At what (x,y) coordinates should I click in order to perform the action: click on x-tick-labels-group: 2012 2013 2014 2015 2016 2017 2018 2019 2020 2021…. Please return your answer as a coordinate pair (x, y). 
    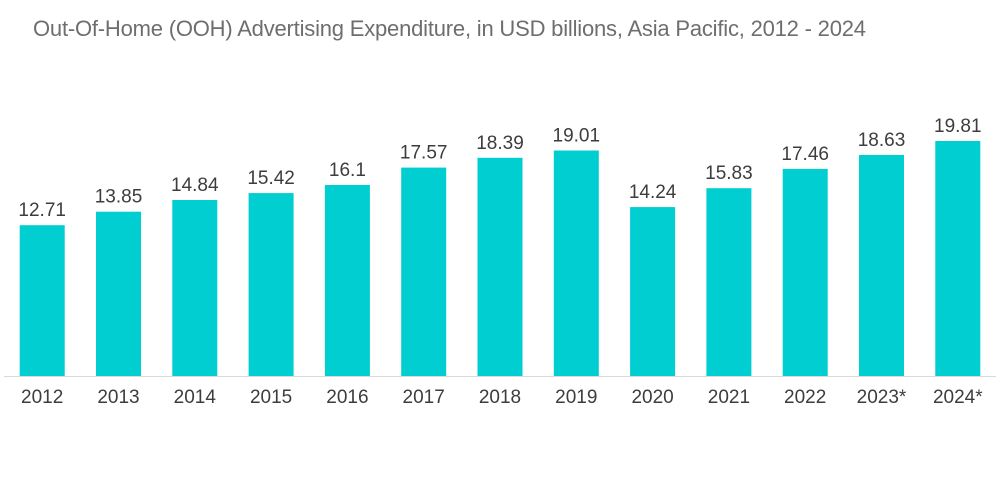
    Looking at the image, I should click on (502, 397).